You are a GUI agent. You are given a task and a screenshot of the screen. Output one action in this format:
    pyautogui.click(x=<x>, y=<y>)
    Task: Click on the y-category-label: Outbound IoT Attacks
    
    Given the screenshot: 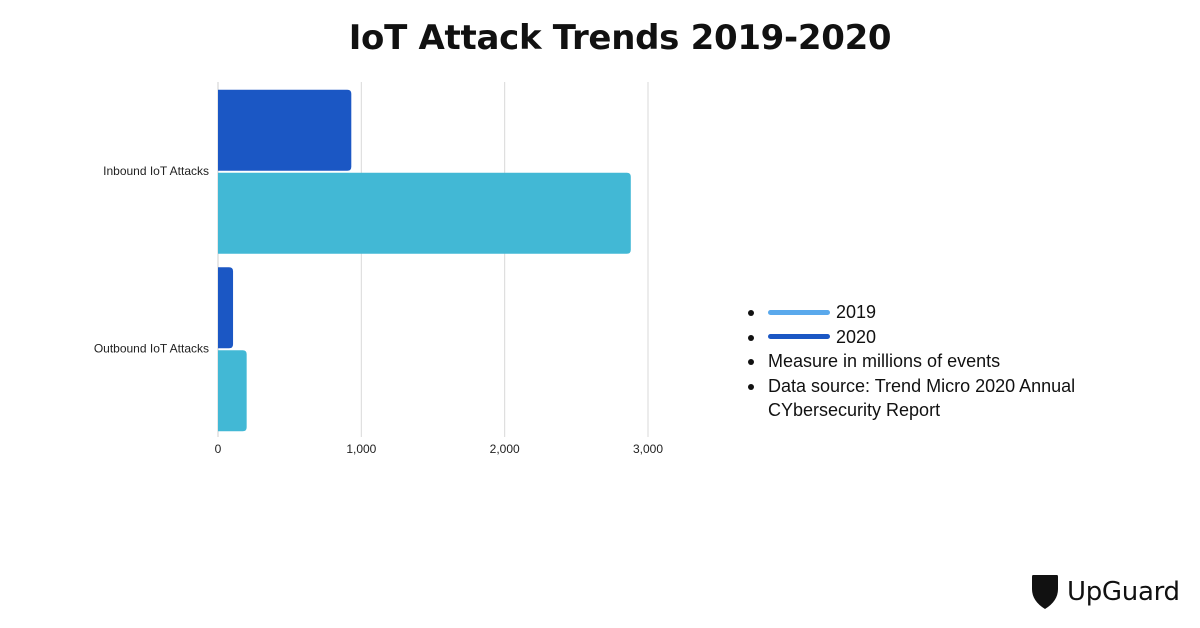 What is the action you would take?
    pyautogui.click(x=151, y=348)
    